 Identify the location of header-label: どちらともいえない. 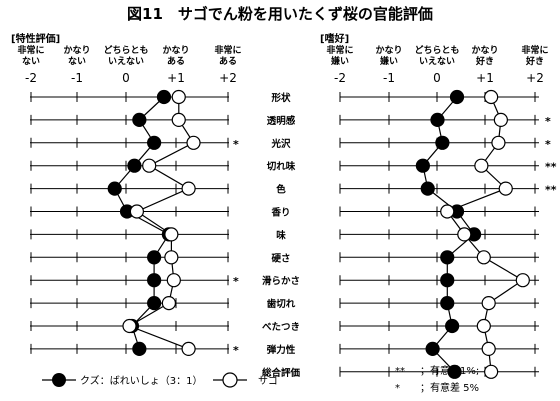
(436, 55).